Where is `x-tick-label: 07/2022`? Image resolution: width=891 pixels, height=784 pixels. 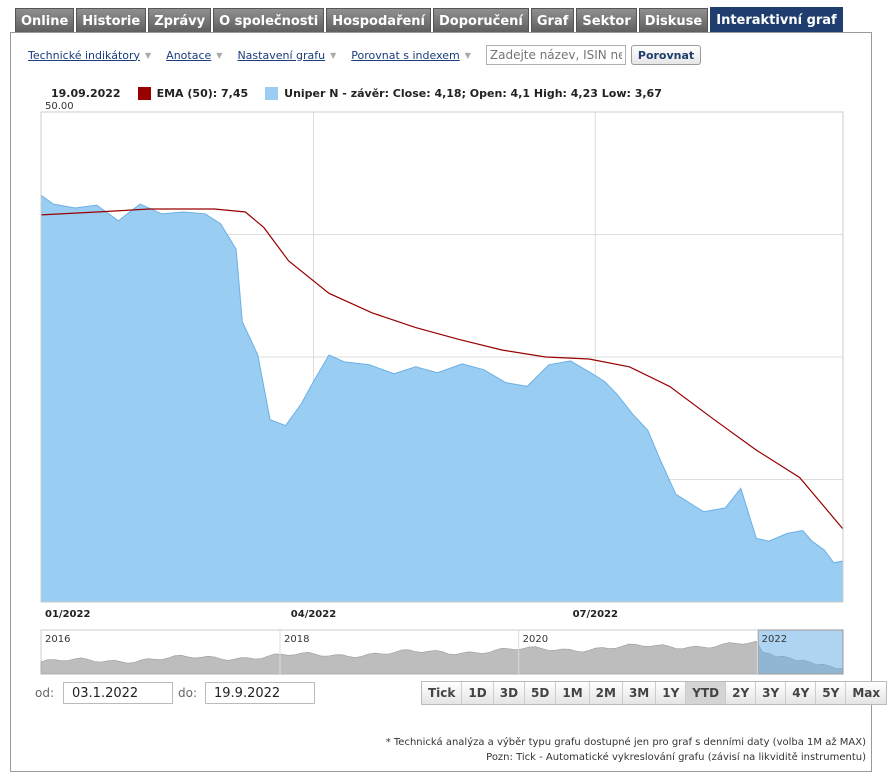
x-tick-label: 07/2022 is located at coordinates (595, 614).